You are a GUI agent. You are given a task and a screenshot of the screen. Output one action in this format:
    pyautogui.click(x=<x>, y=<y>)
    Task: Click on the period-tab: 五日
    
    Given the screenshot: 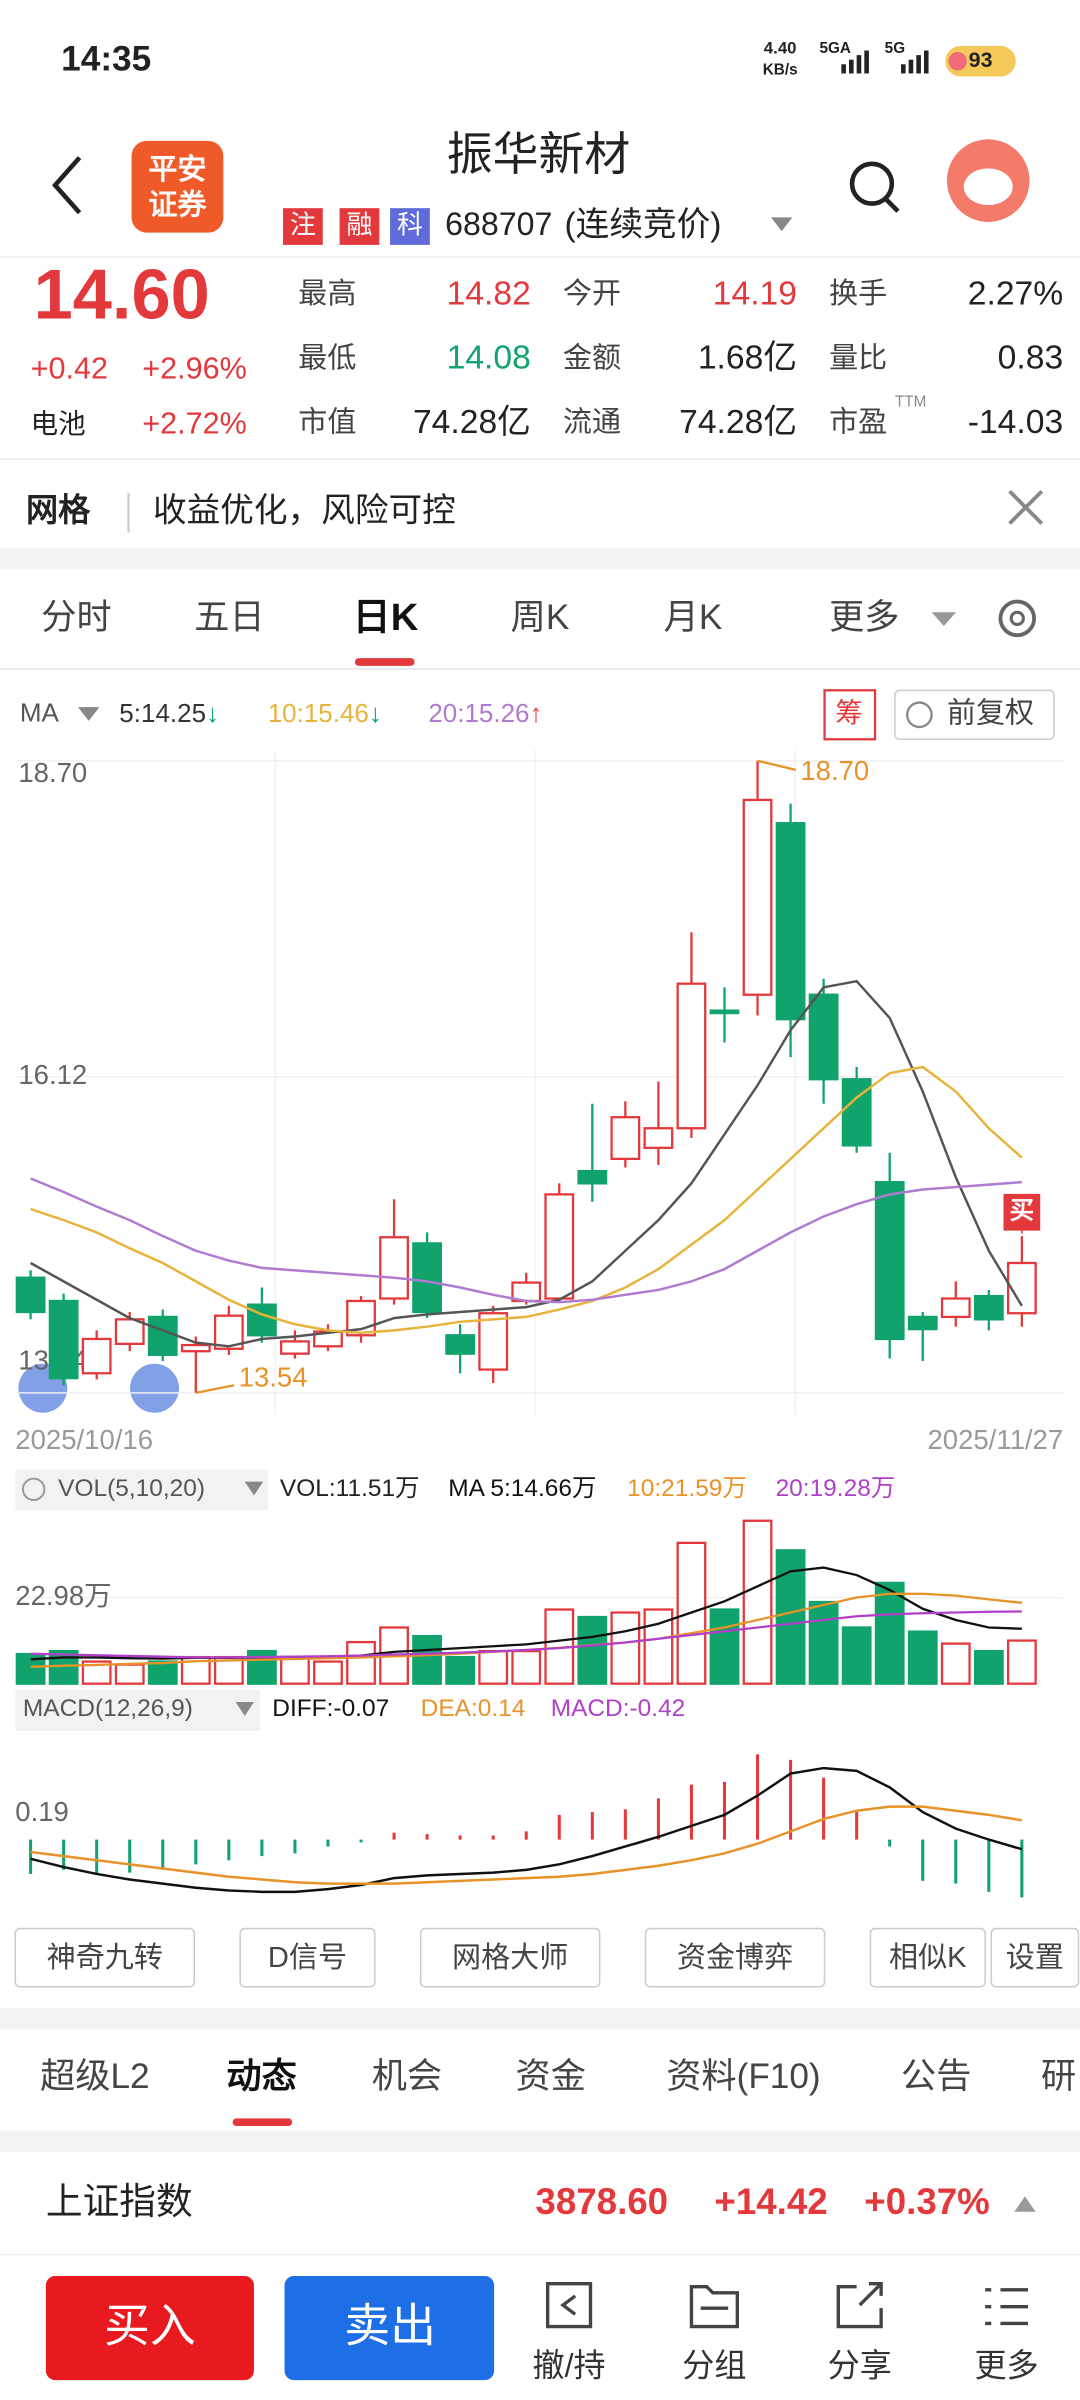 What is the action you would take?
    pyautogui.click(x=229, y=617)
    